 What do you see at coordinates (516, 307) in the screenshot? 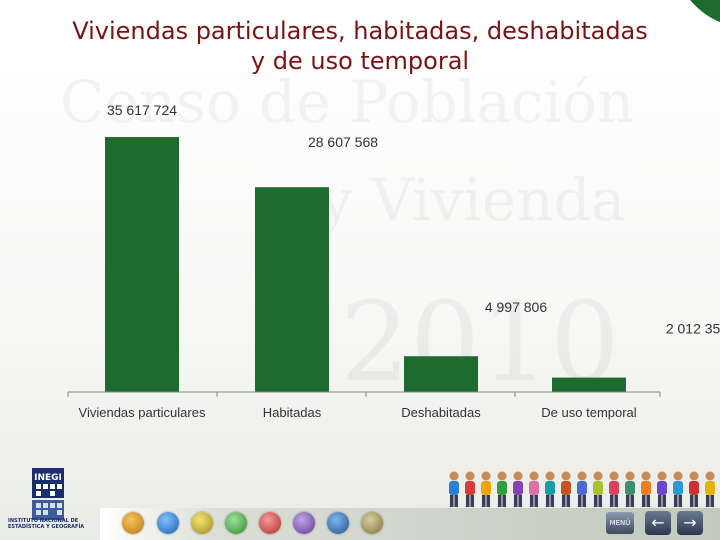
I see `value-label-2: 4 997 806` at bounding box center [516, 307].